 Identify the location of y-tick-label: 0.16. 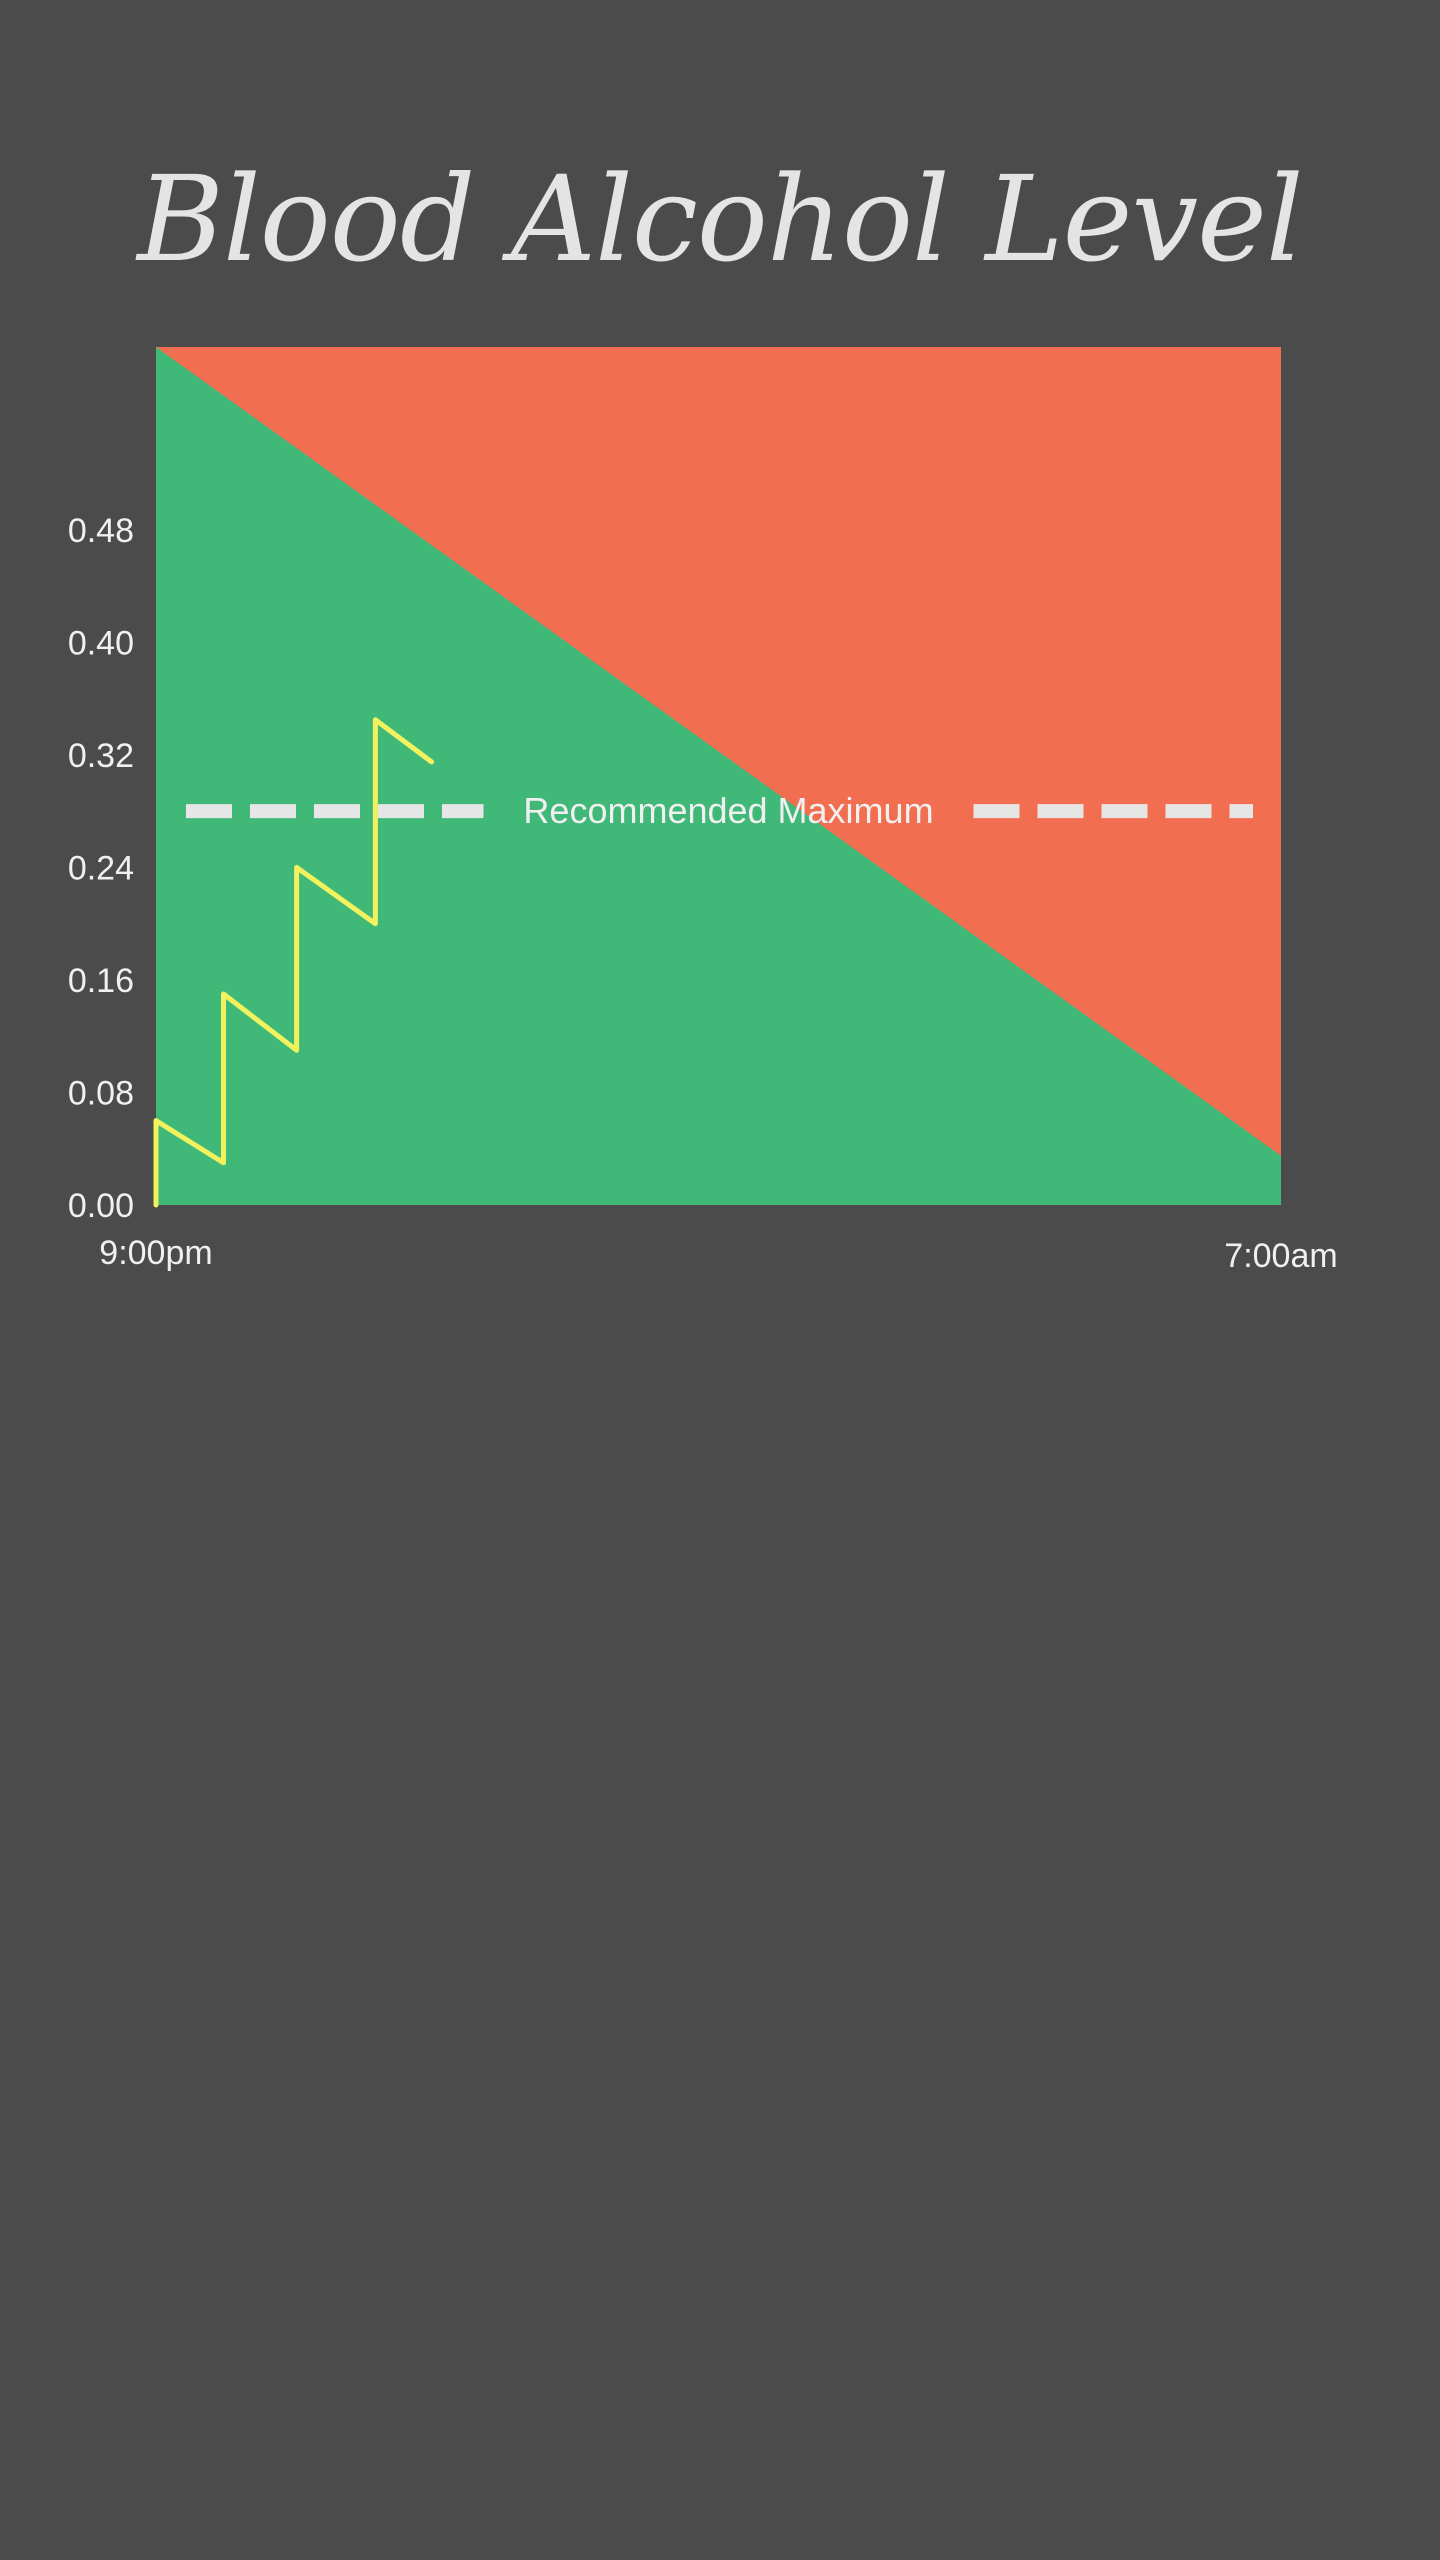
(101, 981).